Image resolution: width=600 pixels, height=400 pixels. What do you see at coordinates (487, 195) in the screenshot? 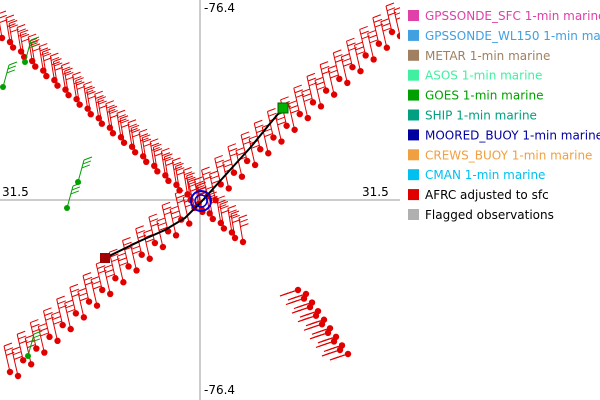
I see `legend-label: AFRC adjusted to sfc` at bounding box center [487, 195].